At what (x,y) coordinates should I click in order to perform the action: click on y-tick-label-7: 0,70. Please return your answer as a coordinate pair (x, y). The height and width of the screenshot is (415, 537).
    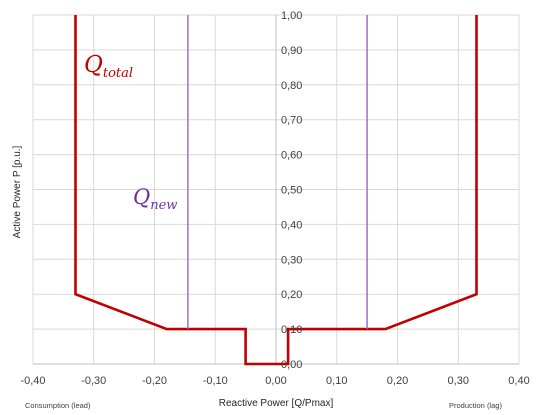
    Looking at the image, I should click on (291, 121).